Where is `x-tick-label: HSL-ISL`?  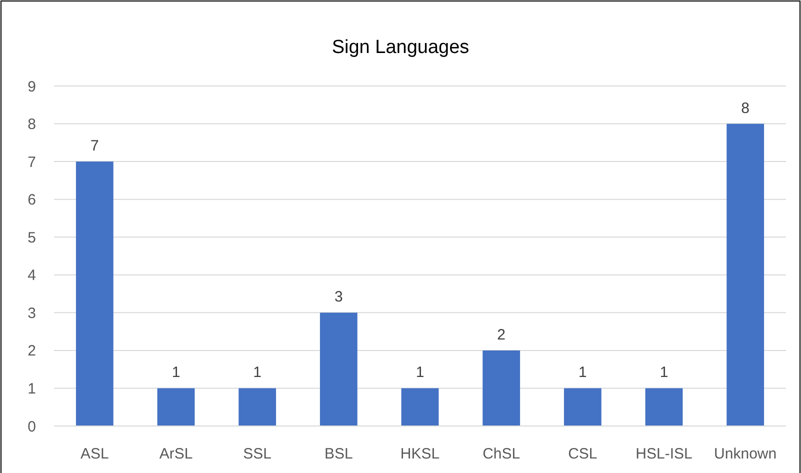
x-tick-label: HSL-ISL is located at coordinates (664, 453).